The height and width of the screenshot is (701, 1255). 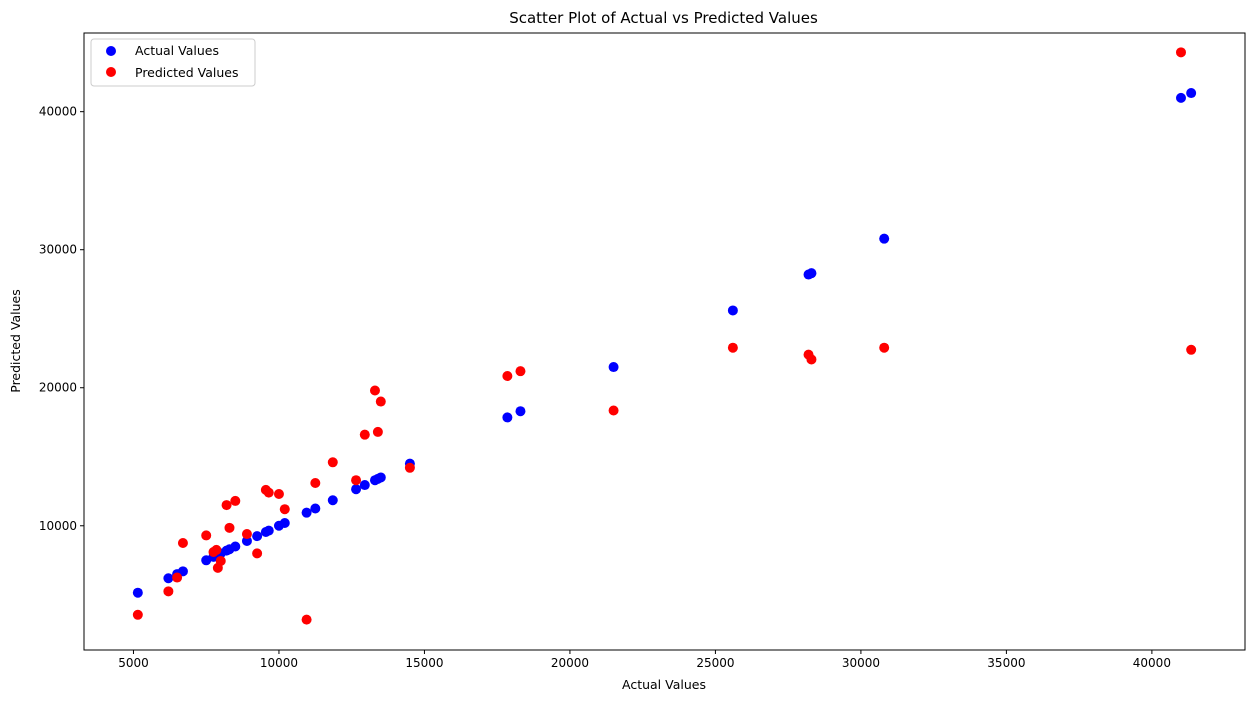 What do you see at coordinates (111, 72) in the screenshot?
I see `legend-marker-predicted` at bounding box center [111, 72].